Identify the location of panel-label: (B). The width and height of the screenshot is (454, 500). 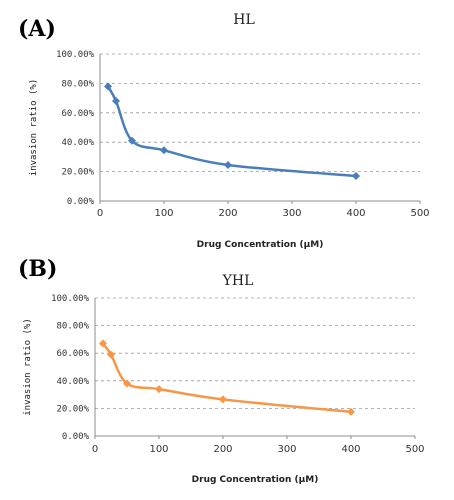
(37, 269).